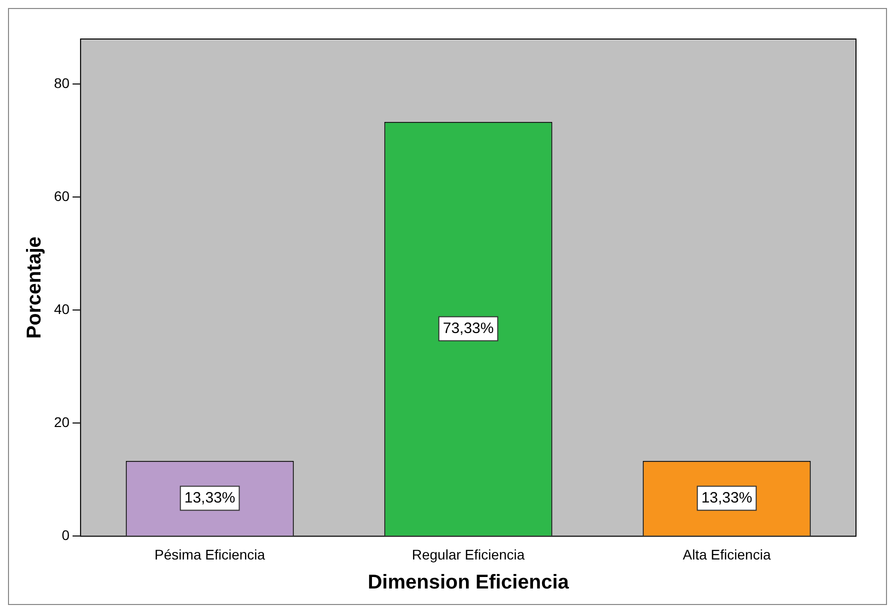 The image size is (895, 613). Describe the element at coordinates (62, 309) in the screenshot. I see `y-tick-label: 40` at that location.